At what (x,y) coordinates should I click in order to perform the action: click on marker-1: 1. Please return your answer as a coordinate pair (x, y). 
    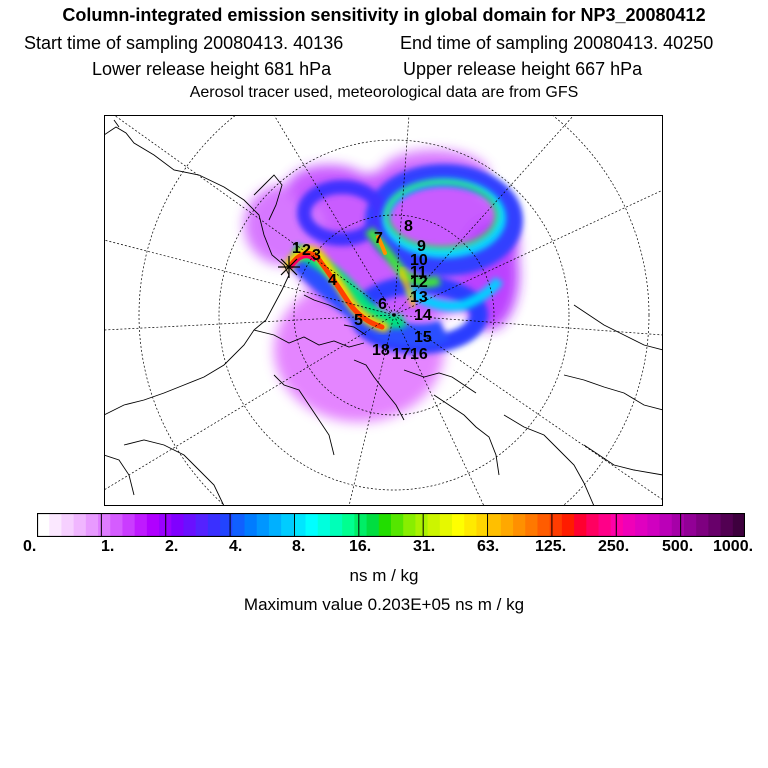
    Looking at the image, I should click on (296, 248).